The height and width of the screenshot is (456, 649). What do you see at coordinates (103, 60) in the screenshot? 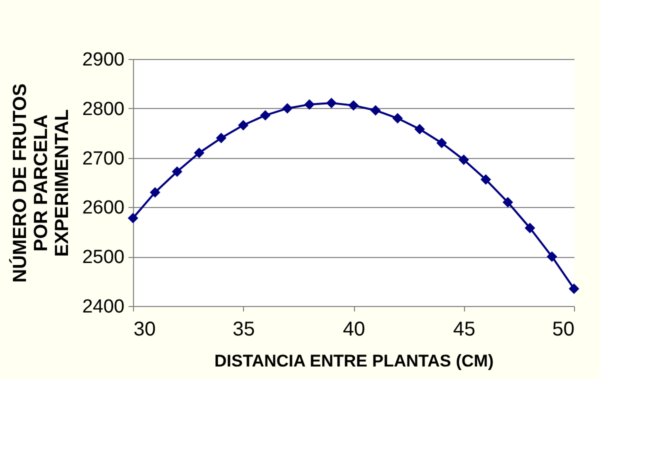
I see `y-tick-label: 2900` at bounding box center [103, 60].